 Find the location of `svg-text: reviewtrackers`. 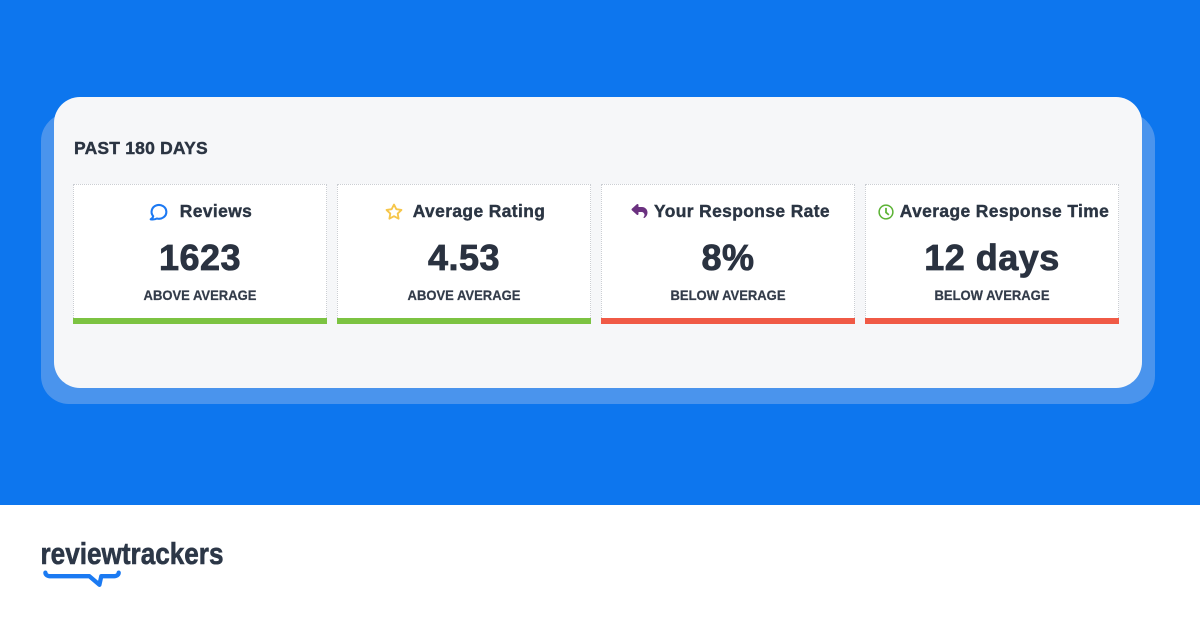

svg-text: reviewtrackers is located at coordinates (132, 553).